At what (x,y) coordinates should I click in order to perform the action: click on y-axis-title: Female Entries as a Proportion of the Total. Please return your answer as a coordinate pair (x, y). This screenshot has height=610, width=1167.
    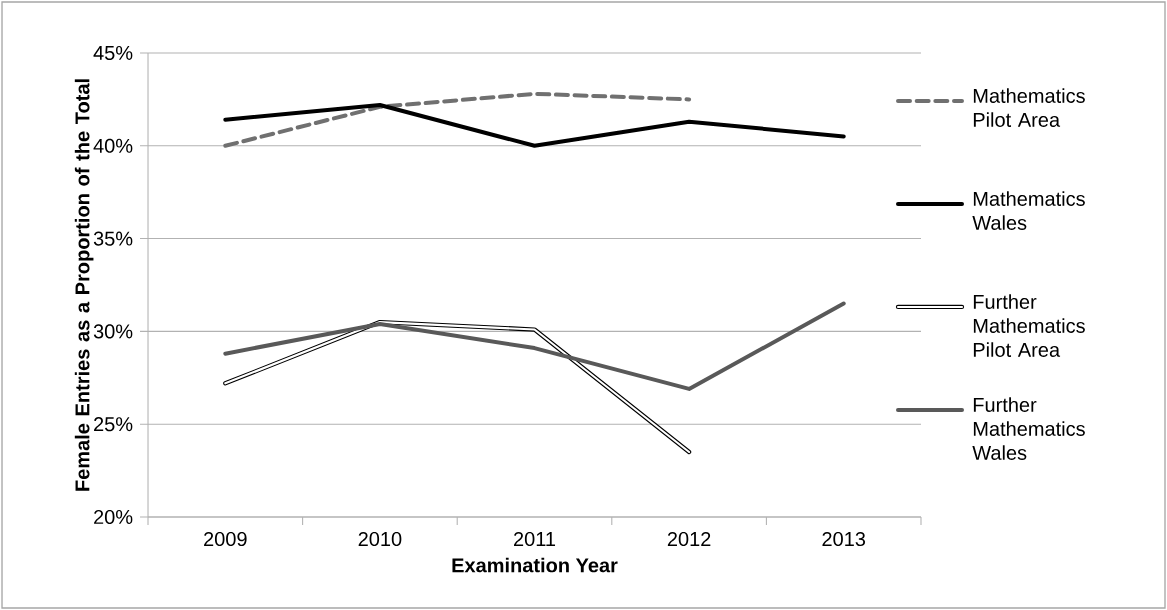
    Looking at the image, I should click on (84, 285).